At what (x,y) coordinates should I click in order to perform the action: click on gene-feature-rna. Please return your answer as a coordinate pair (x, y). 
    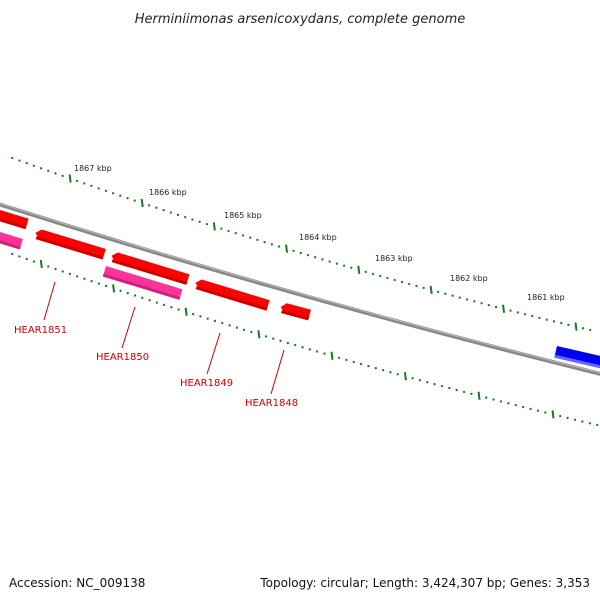
    Looking at the image, I should click on (142, 283).